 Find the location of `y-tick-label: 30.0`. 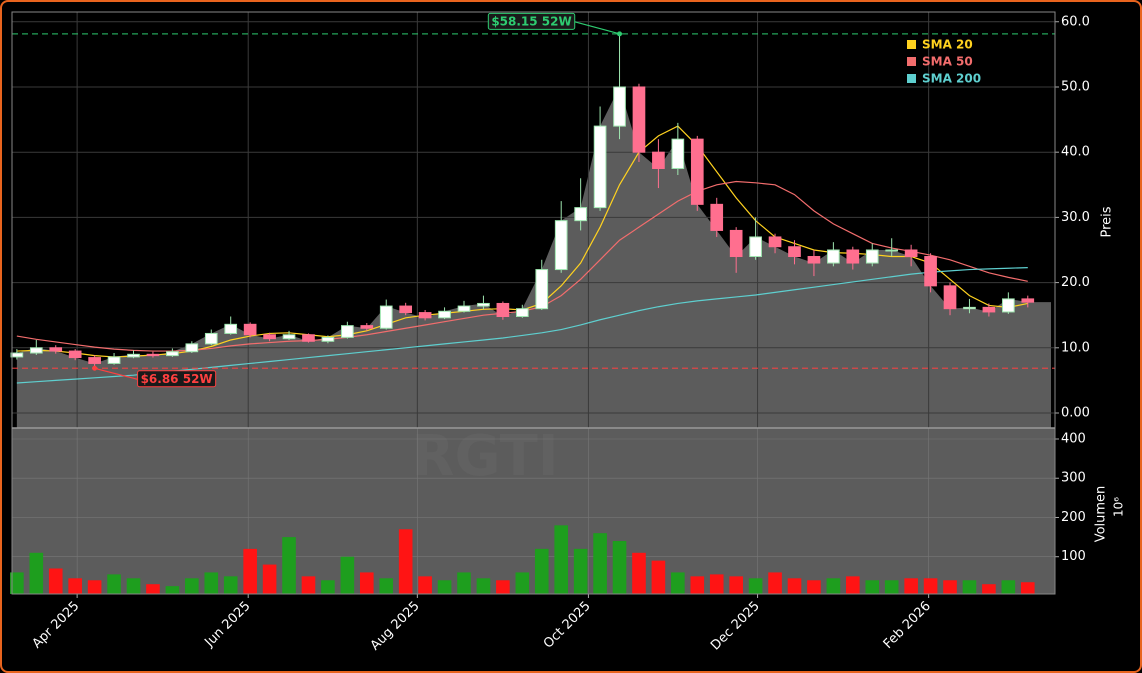

y-tick-label: 30.0 is located at coordinates (1075, 217).